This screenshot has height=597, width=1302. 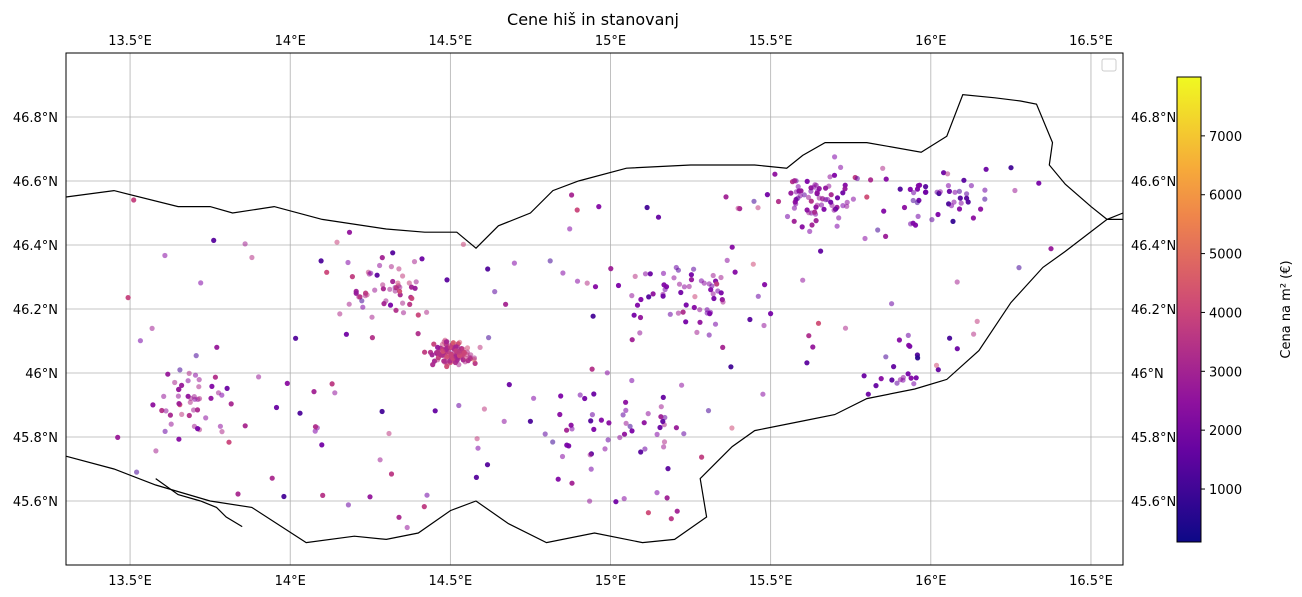 What do you see at coordinates (290, 41) in the screenshot?
I see `x-tick-label-top: 14°E` at bounding box center [290, 41].